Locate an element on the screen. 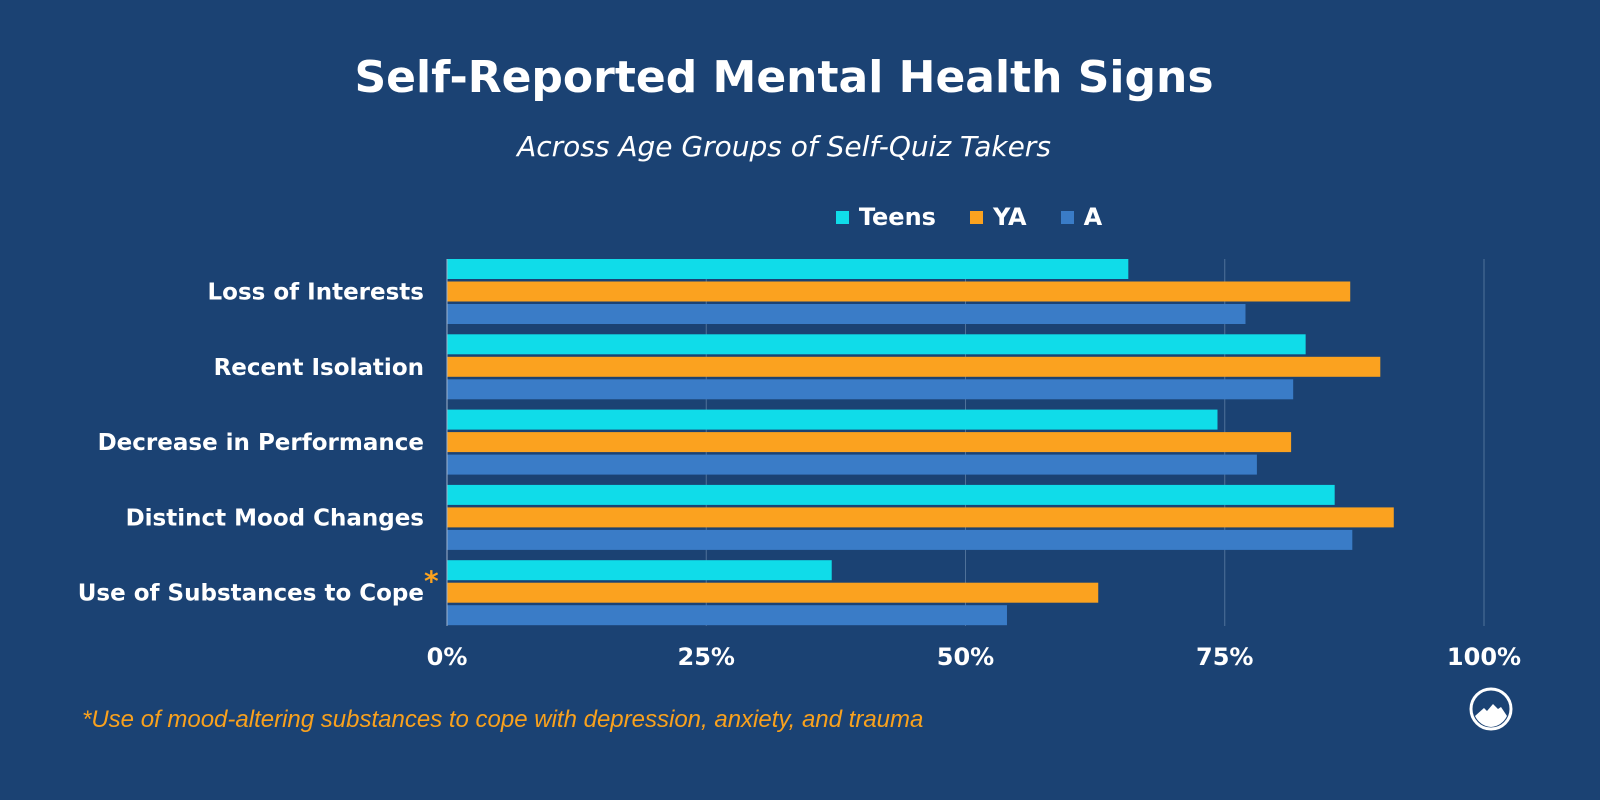  legend-label: YA is located at coordinates (1009, 217).